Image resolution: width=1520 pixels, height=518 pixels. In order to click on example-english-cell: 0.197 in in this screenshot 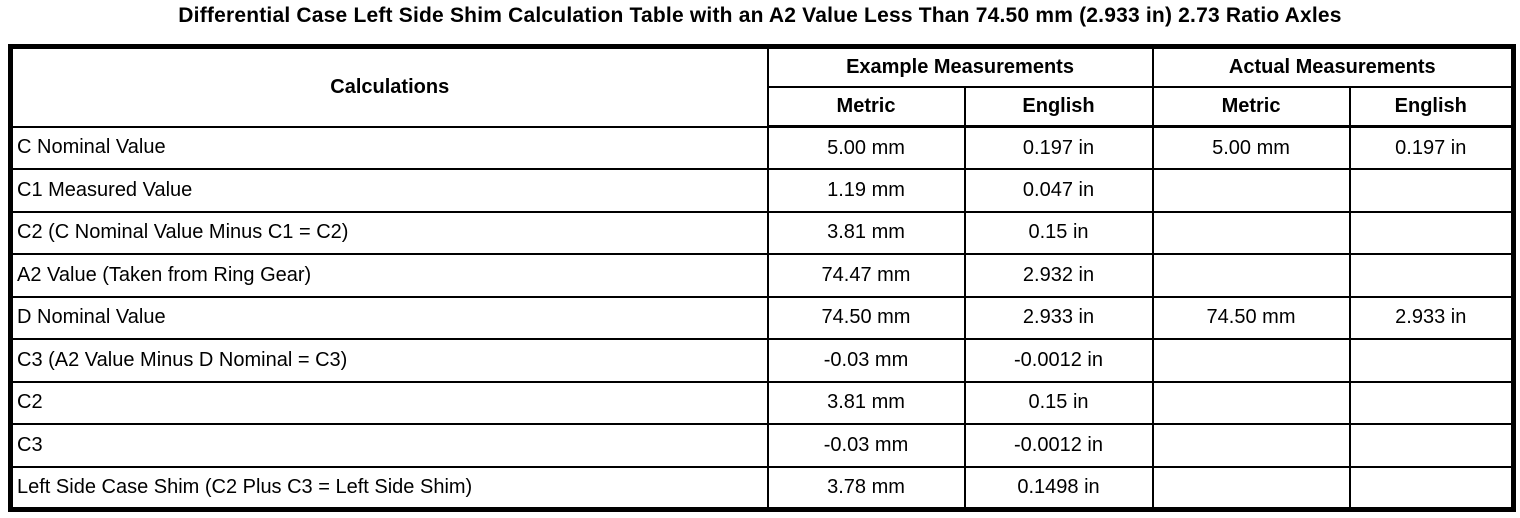, I will do `click(1058, 147)`.